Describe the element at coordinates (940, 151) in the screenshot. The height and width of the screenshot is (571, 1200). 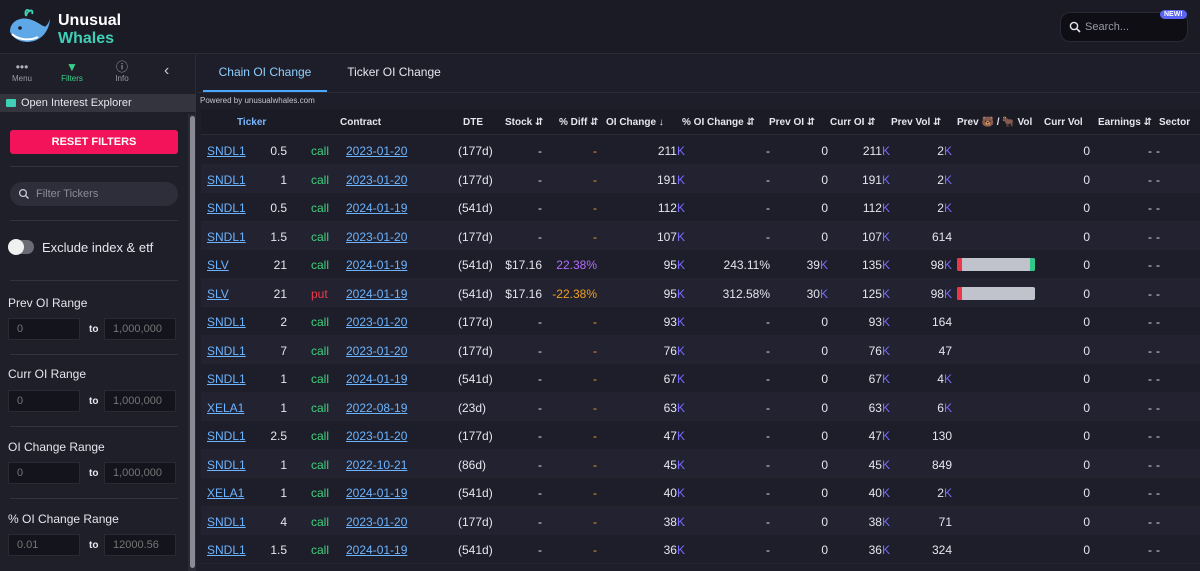
I see `prev-vol-value-value: 2` at that location.